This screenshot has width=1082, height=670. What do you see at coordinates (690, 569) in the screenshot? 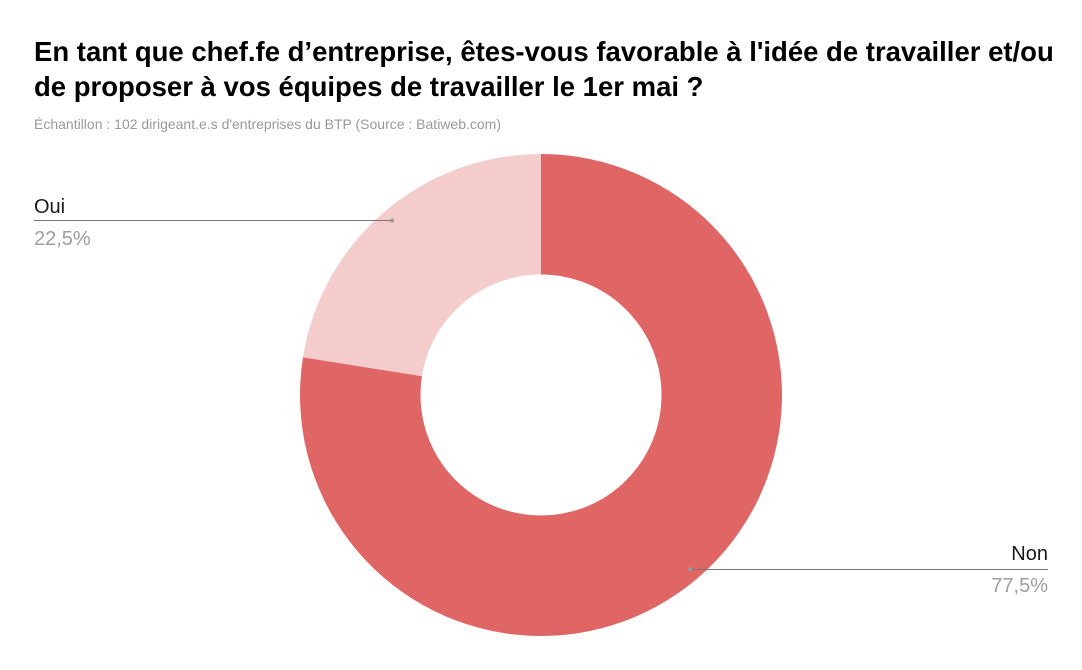
I see `leader-dot-non` at bounding box center [690, 569].